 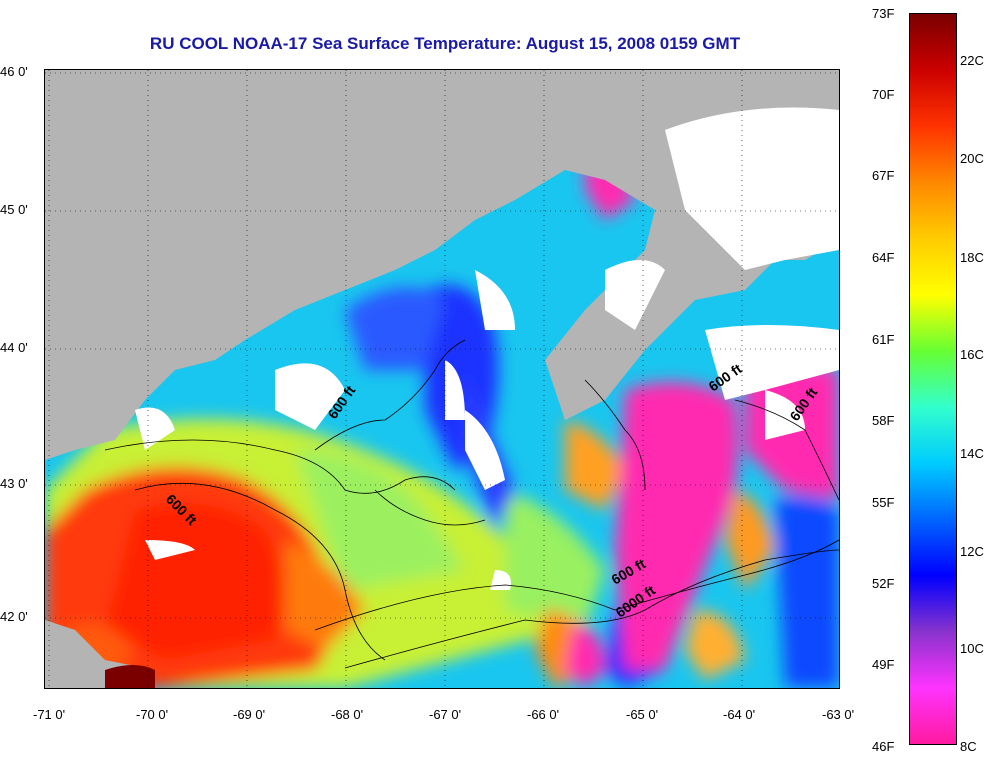 What do you see at coordinates (883, 583) in the screenshot?
I see `cbar-f-52: 52F` at bounding box center [883, 583].